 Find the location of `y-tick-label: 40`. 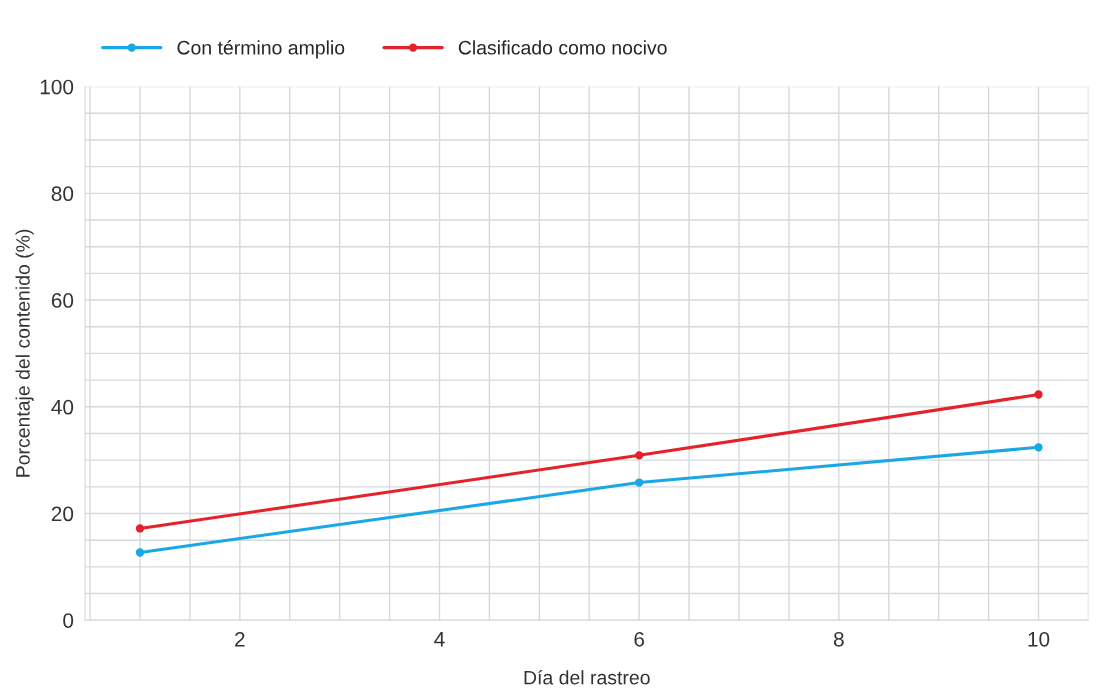

y-tick-label: 40 is located at coordinates (62, 407).